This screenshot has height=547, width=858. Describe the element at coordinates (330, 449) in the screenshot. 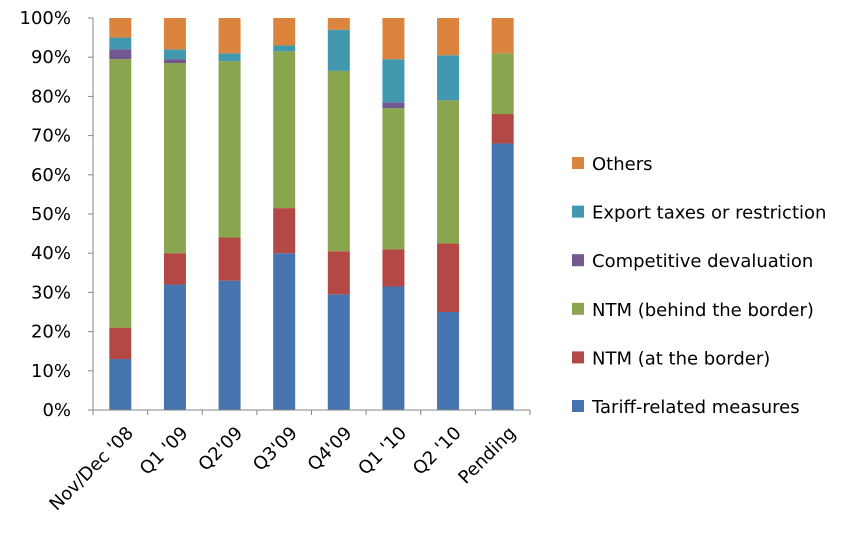

I see `x-tick-label: Q4'09` at that location.